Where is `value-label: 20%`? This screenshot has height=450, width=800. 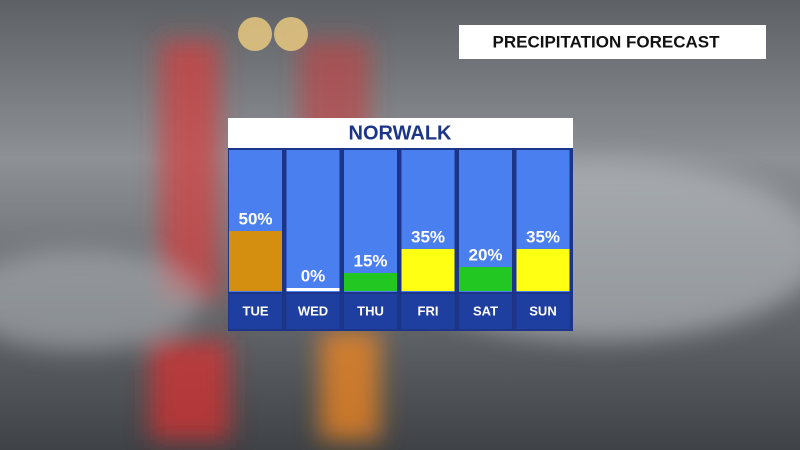
value-label: 20% is located at coordinates (485, 254).